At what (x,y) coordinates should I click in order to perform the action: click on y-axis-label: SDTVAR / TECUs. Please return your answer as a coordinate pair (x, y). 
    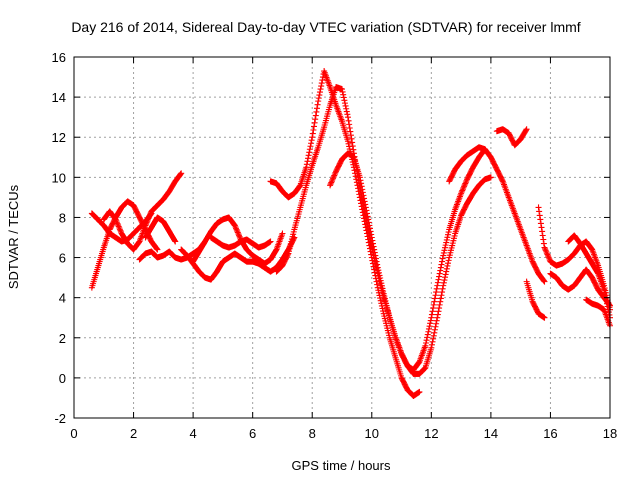
    Looking at the image, I should click on (13, 236).